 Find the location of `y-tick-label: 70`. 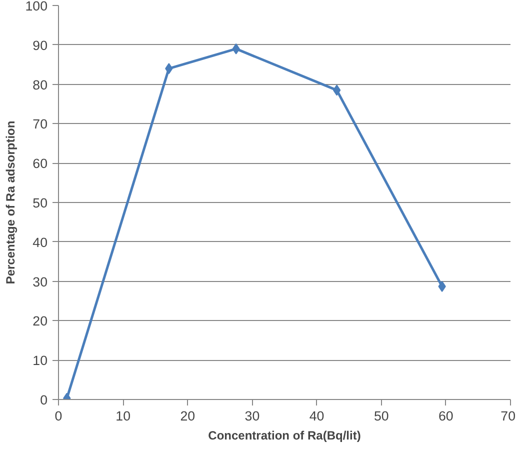

y-tick-label: 70 is located at coordinates (40, 124).